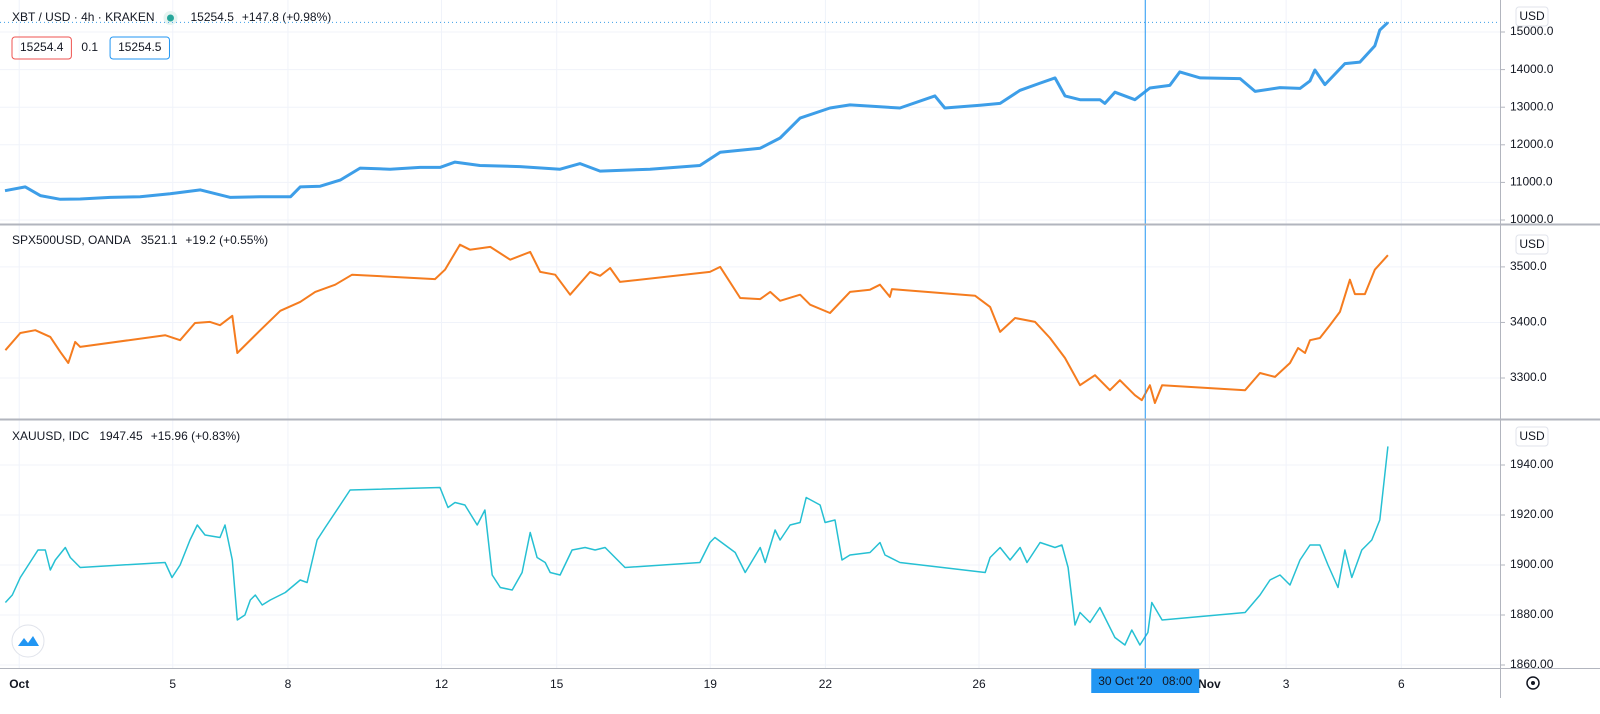  What do you see at coordinates (71, 240) in the screenshot?
I see `symbol-title: SPX500USD, OANDA` at bounding box center [71, 240].